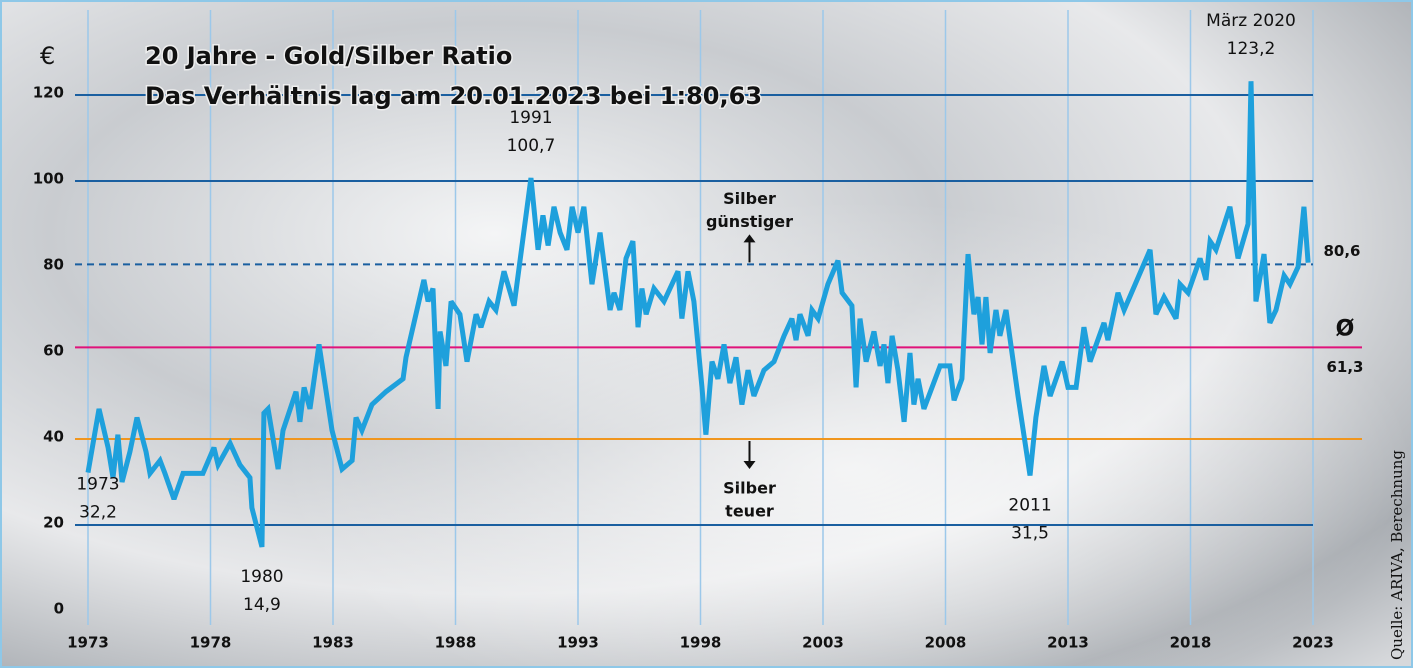  What do you see at coordinates (701, 643) in the screenshot?
I see `x-tick-label: 1998` at bounding box center [701, 643].